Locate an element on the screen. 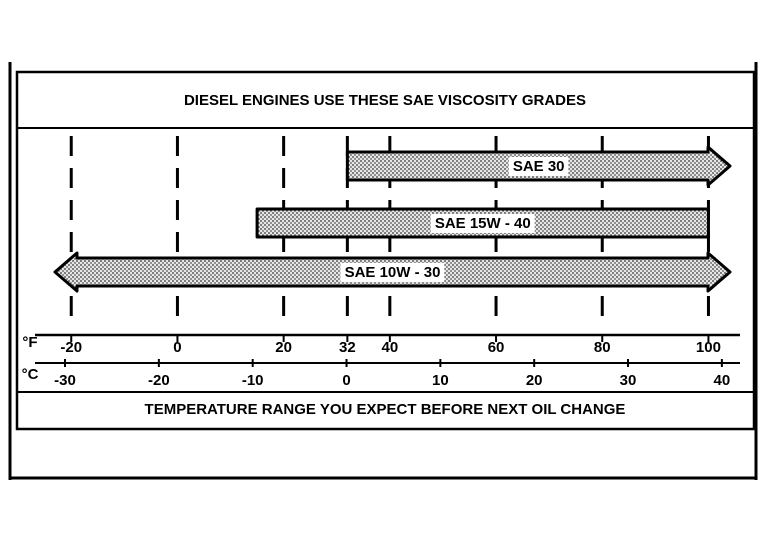 The height and width of the screenshot is (540, 770). x2-axis-label: °C is located at coordinates (30, 374).